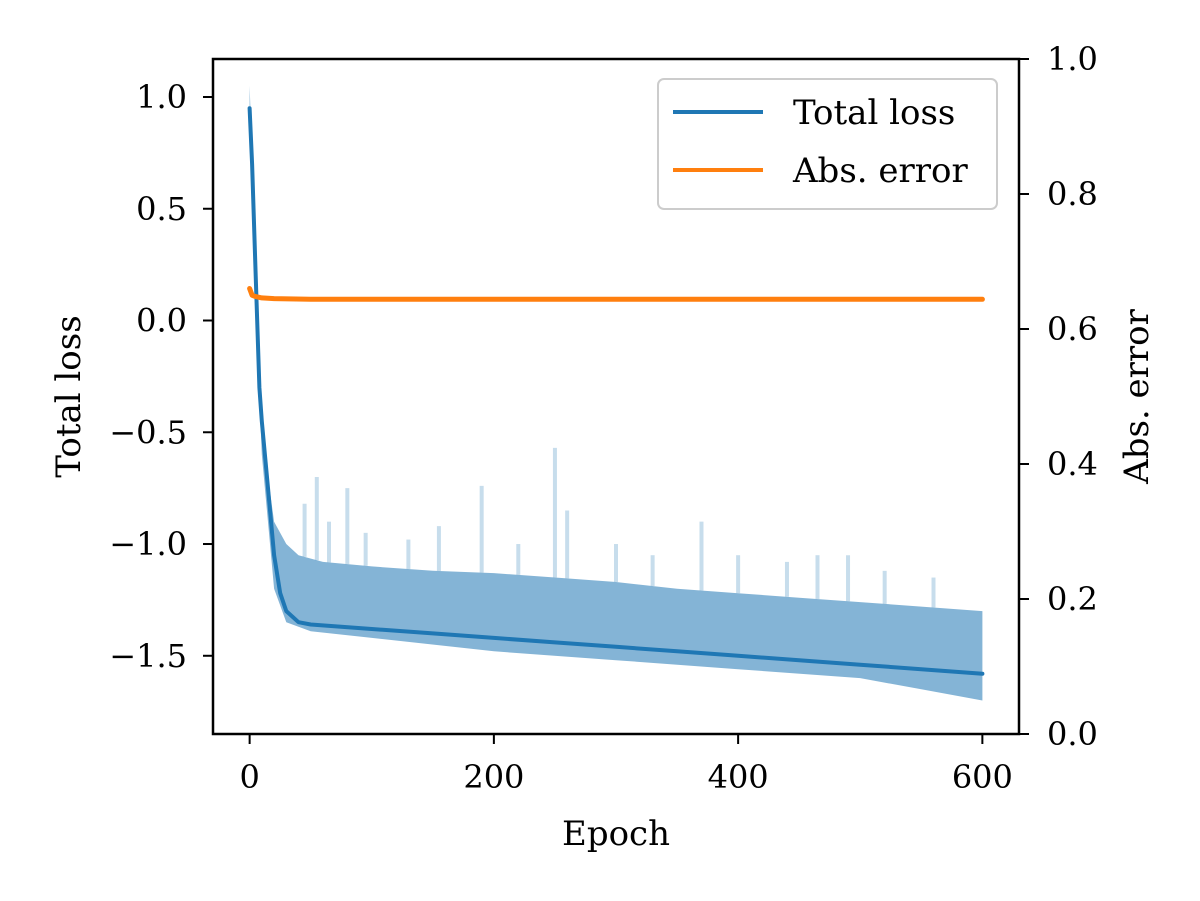  I want to click on y-right-axis-label: Abs. error, so click(1137, 396).